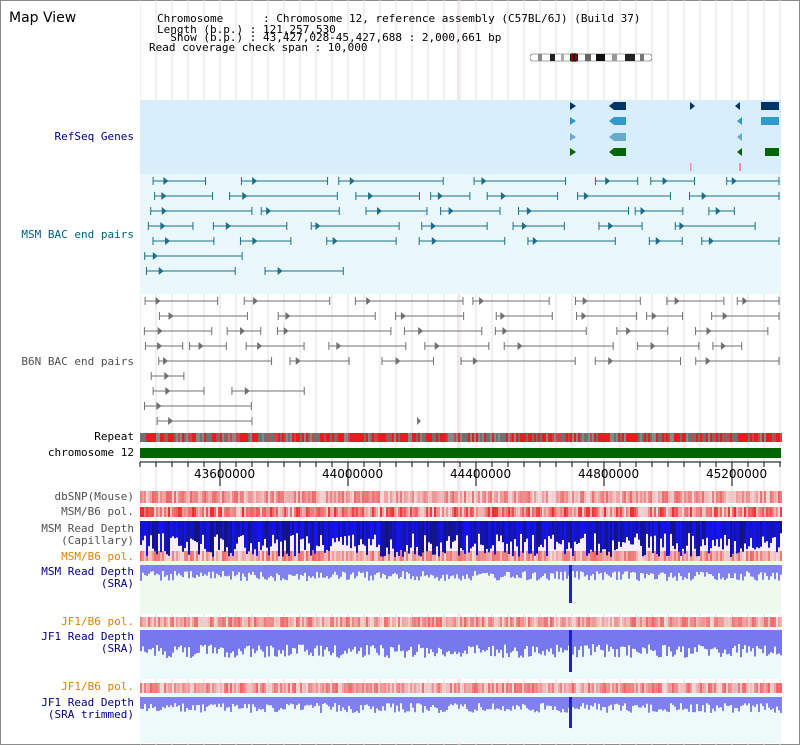 The width and height of the screenshot is (800, 745). I want to click on track-label-msm-bac: MSM BAC end pairs, so click(77, 234).